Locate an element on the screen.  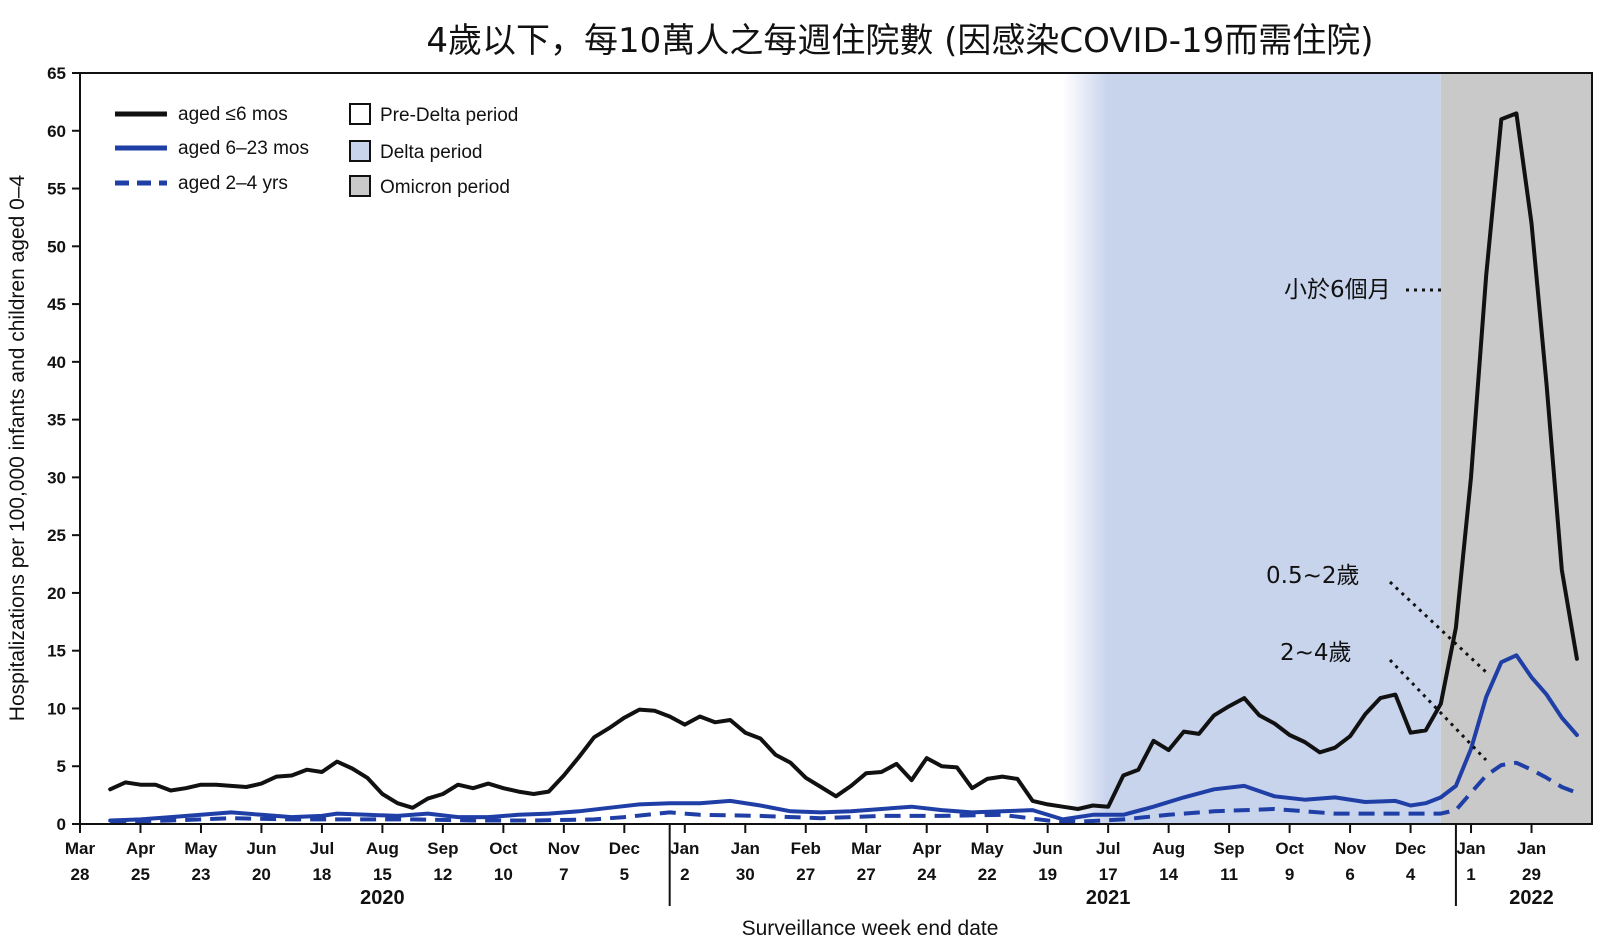
annotation-label-2: 2~4歲 is located at coordinates (1316, 653).